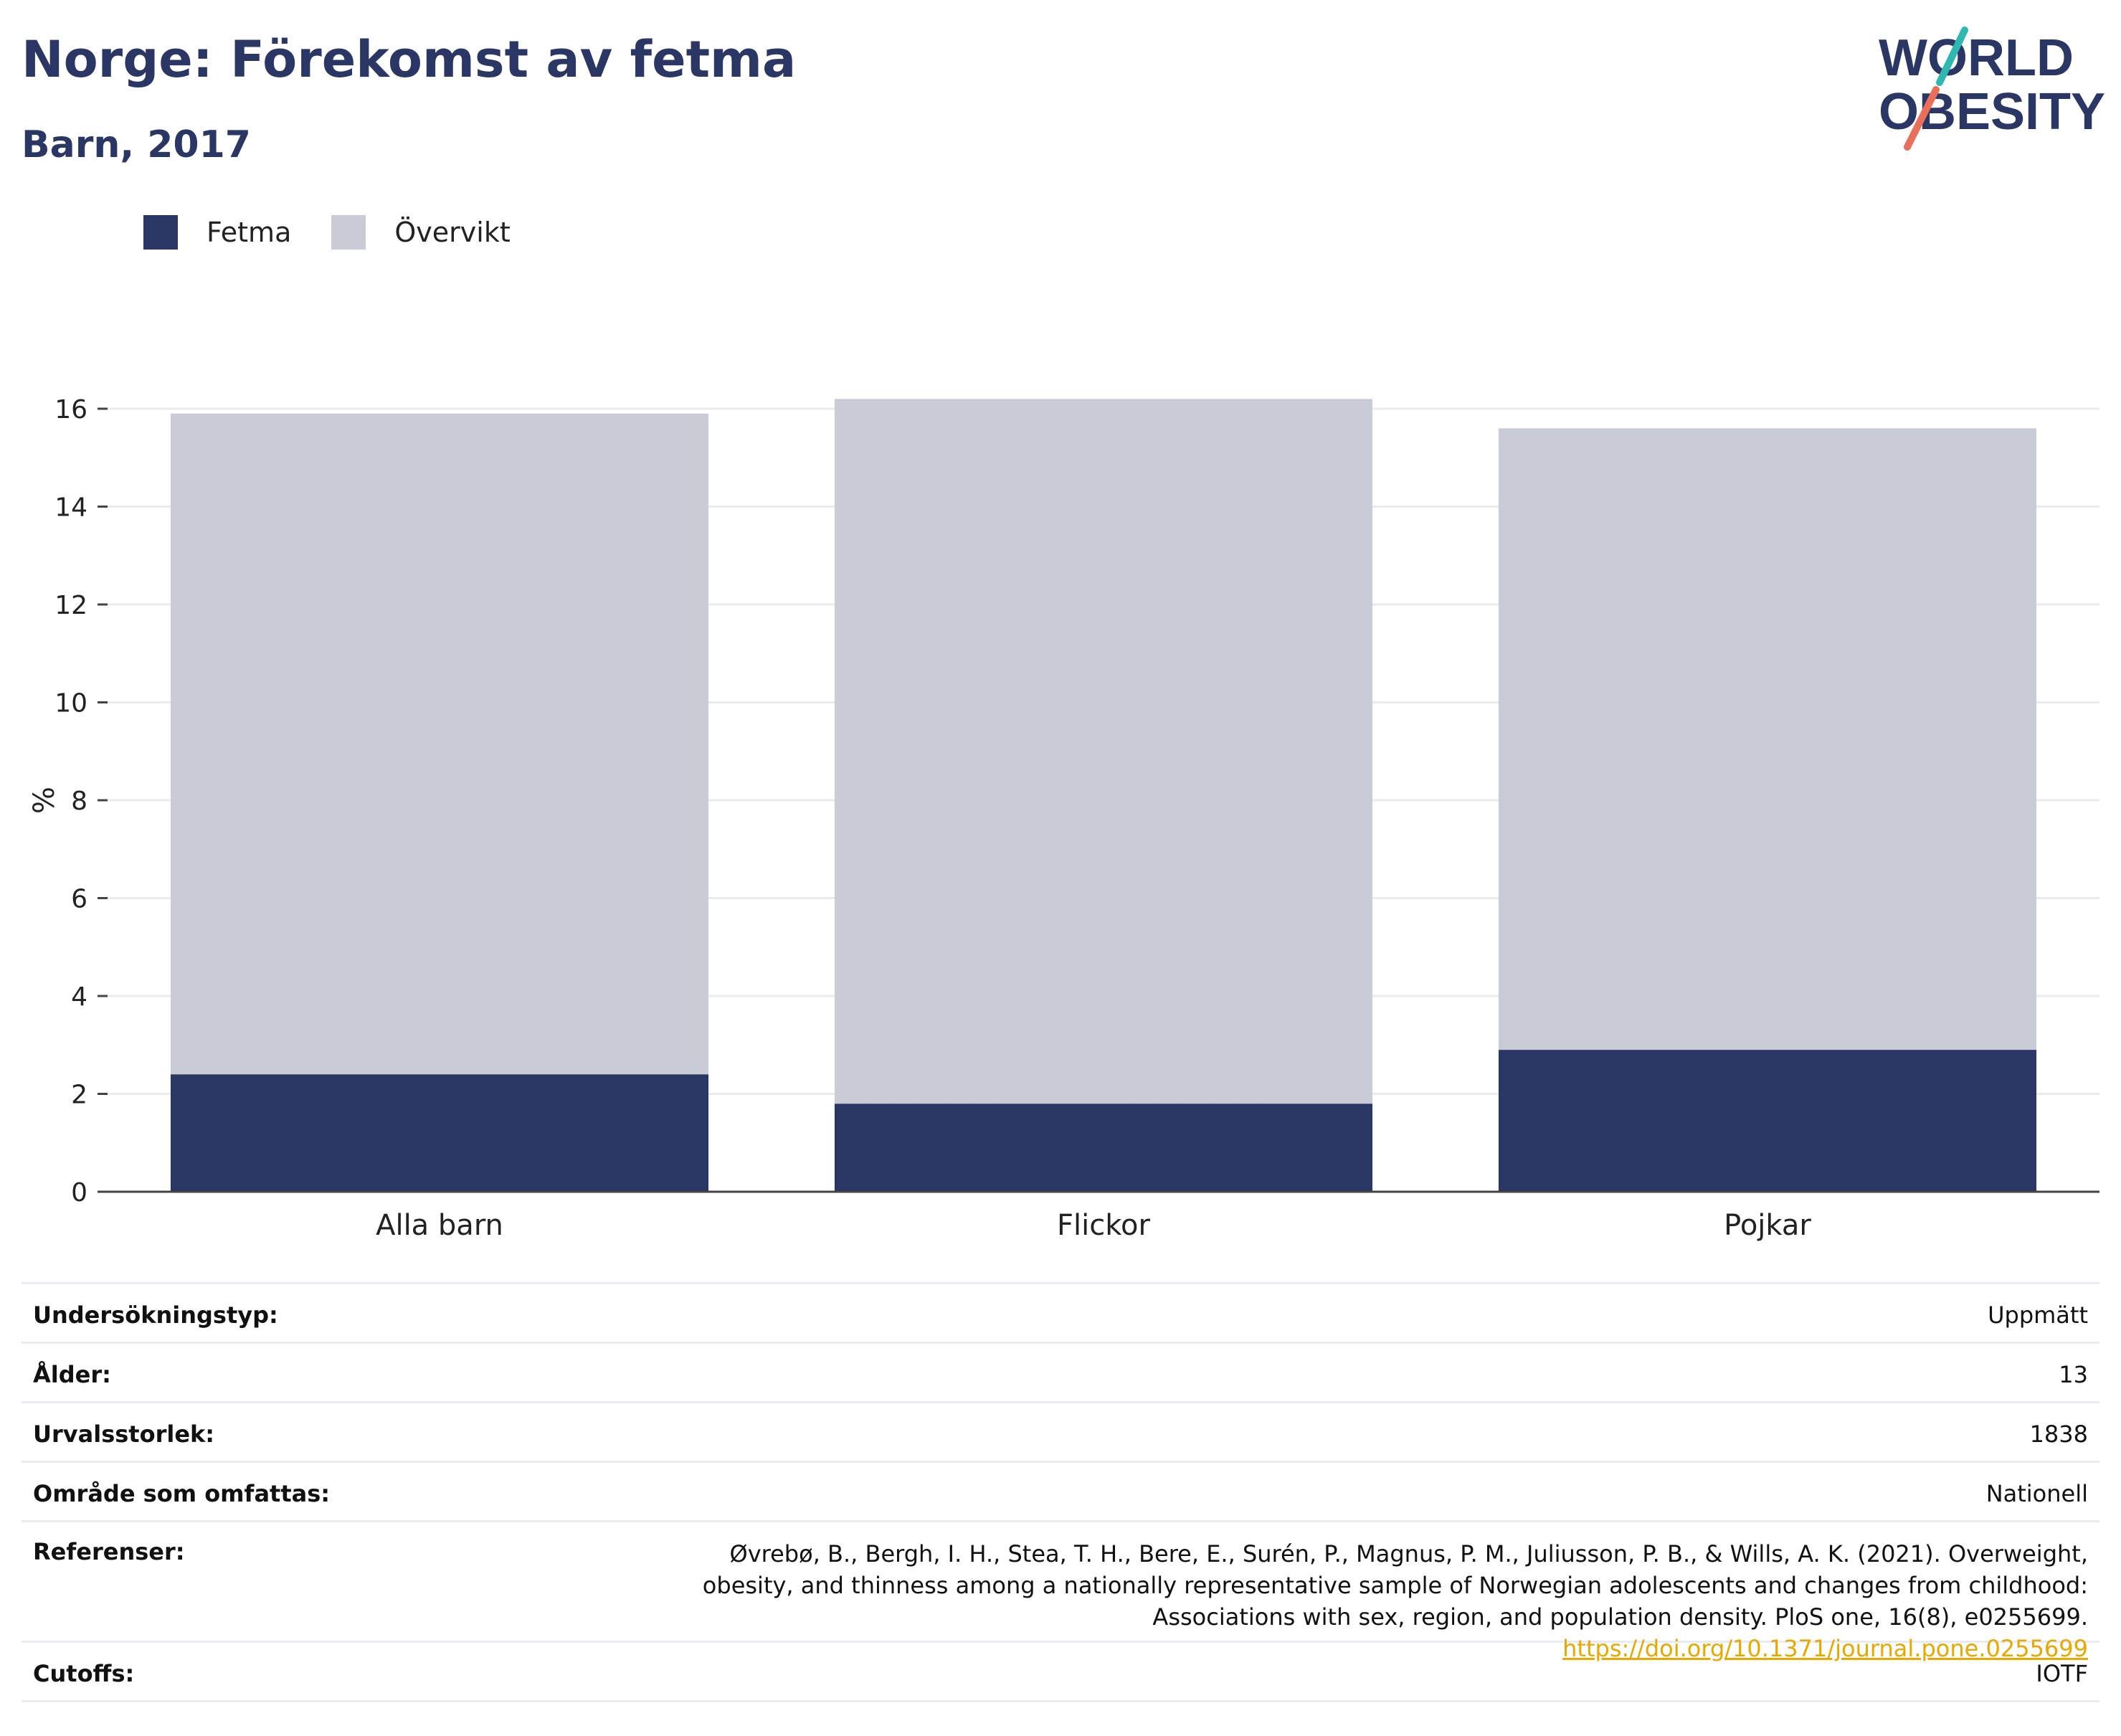 This screenshot has height=1736, width=2121. Describe the element at coordinates (1060, 1314) in the screenshot. I see `info-row-survey-type: Undersökningstyp: Uppmätt` at that location.